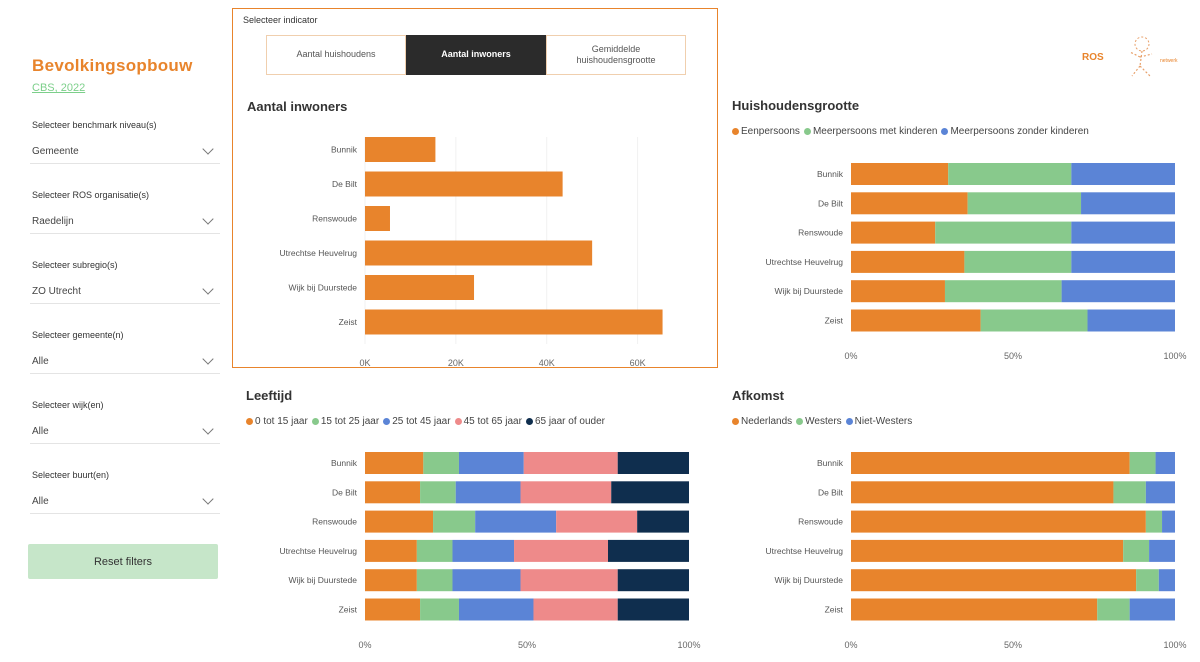  I want to click on legend-item: Westers, so click(819, 421).